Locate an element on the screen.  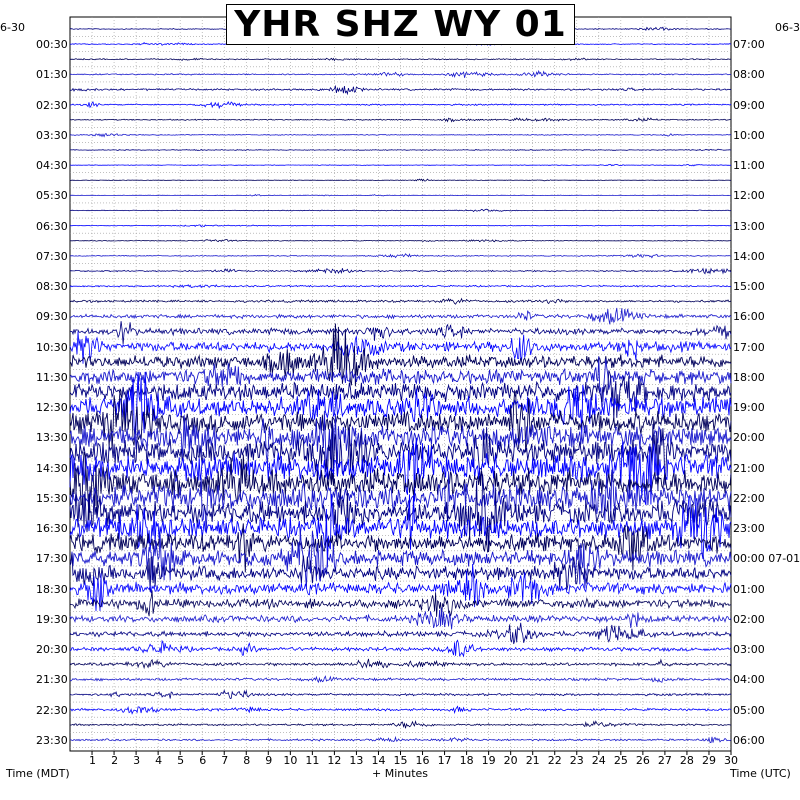
right-corner-label: 06-3 is located at coordinates (787, 27).